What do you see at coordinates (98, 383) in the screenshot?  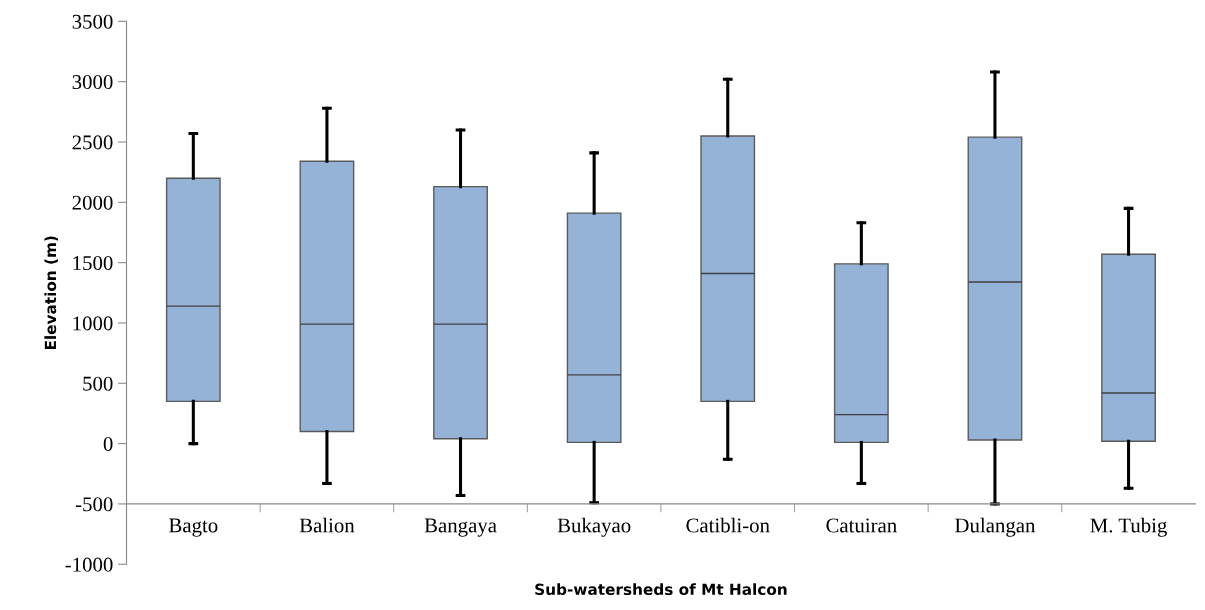 I see `y-tick-label: 500` at bounding box center [98, 383].